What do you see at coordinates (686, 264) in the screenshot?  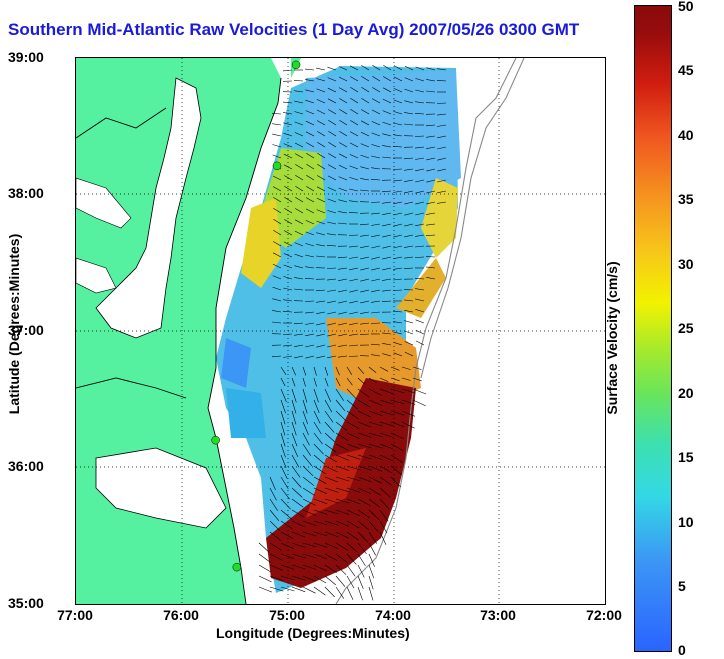 I see `colorbar-tick: 30` at bounding box center [686, 264].